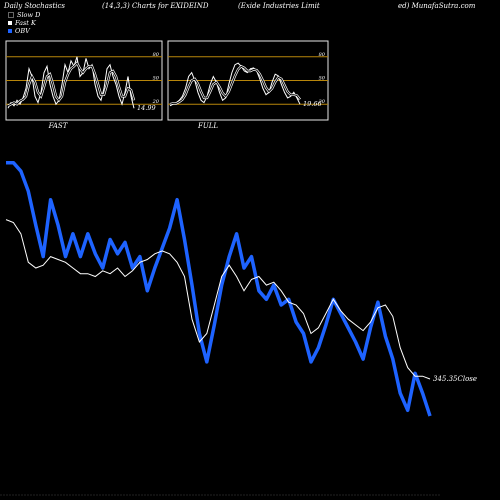 This screenshot has height=500, width=500. What do you see at coordinates (207, 126) in the screenshot?
I see `full-panel-title: FULL` at bounding box center [207, 126].